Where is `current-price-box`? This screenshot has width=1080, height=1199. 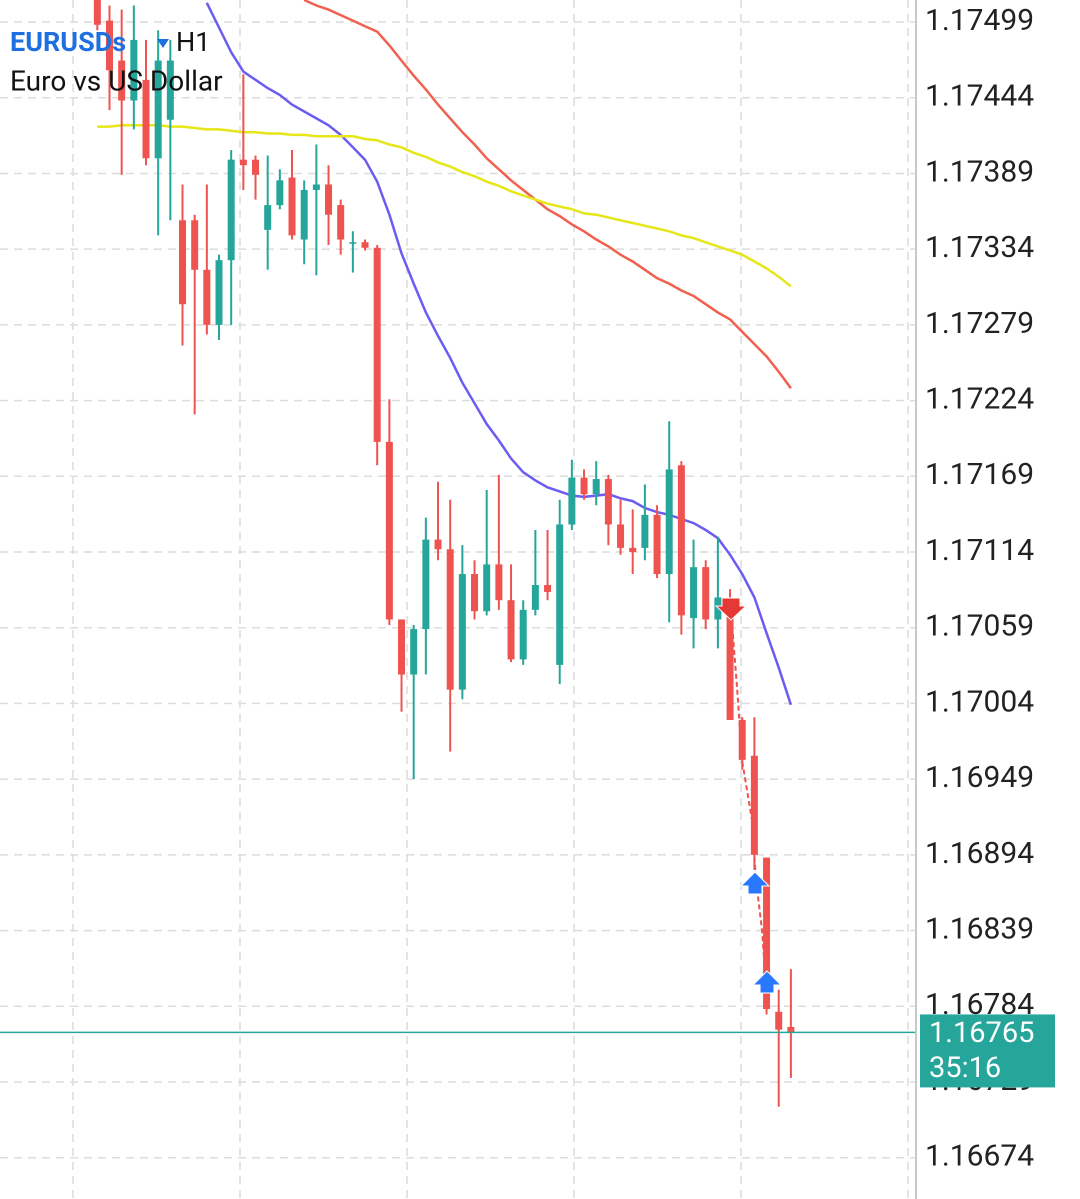 current-price-box is located at coordinates (987, 1051).